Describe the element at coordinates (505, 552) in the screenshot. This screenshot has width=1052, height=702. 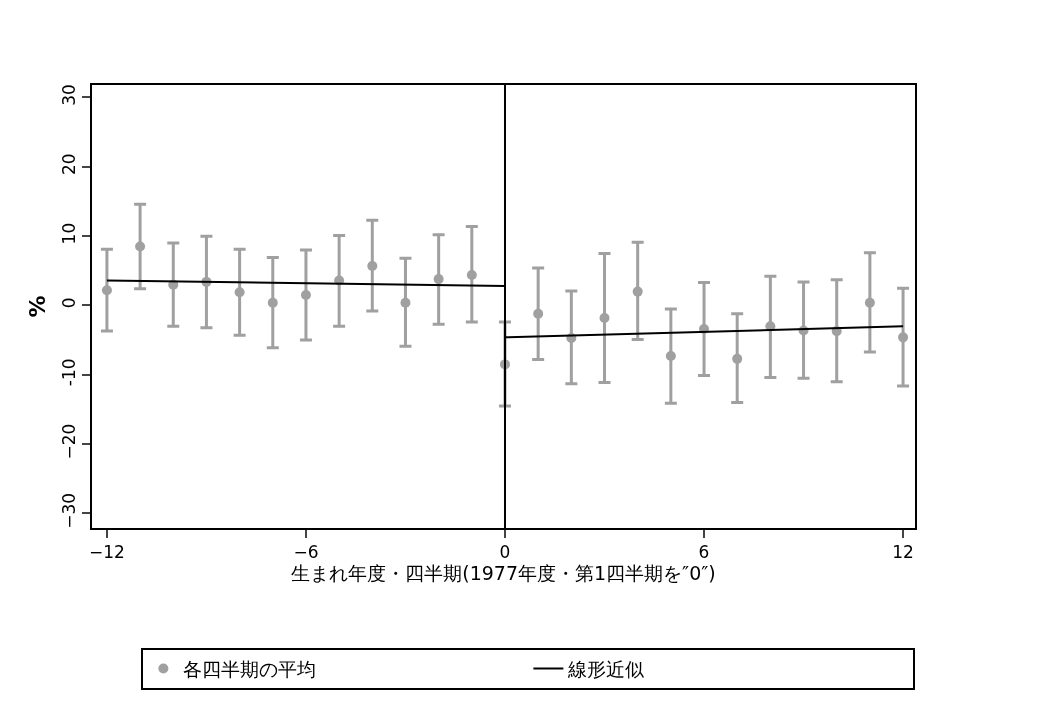
I see `x-tick-label: 0` at that location.